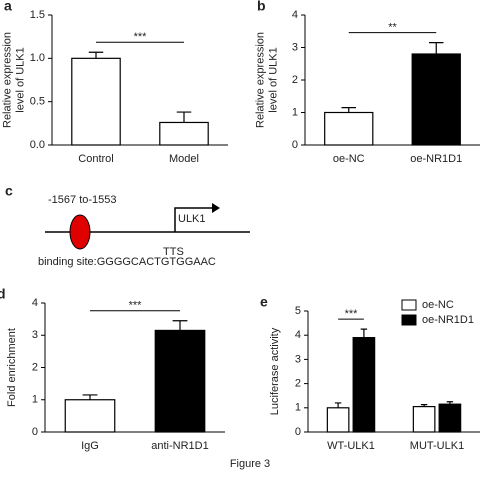  Describe the element at coordinates (173, 252) in the screenshot. I see `tts-label: TTS` at that location.